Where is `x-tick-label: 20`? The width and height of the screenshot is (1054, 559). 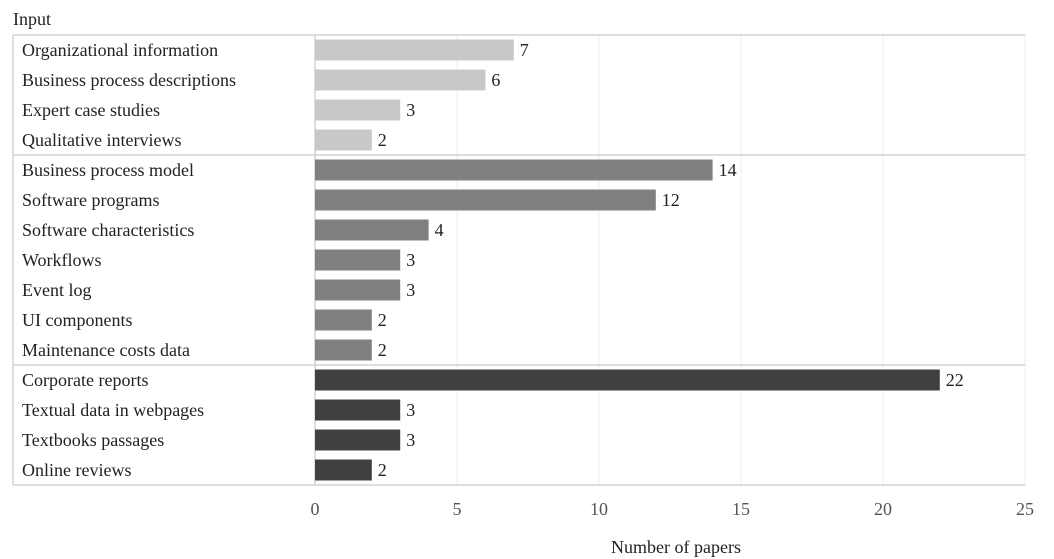 x-tick-label: 20 is located at coordinates (883, 509).